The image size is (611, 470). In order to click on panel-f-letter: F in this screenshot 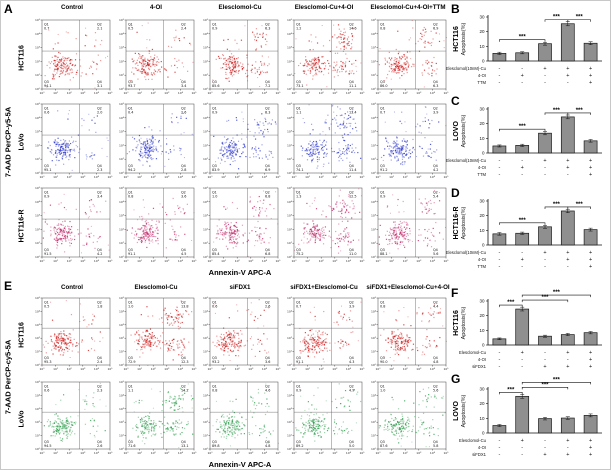, I will do `click(455, 293)`.